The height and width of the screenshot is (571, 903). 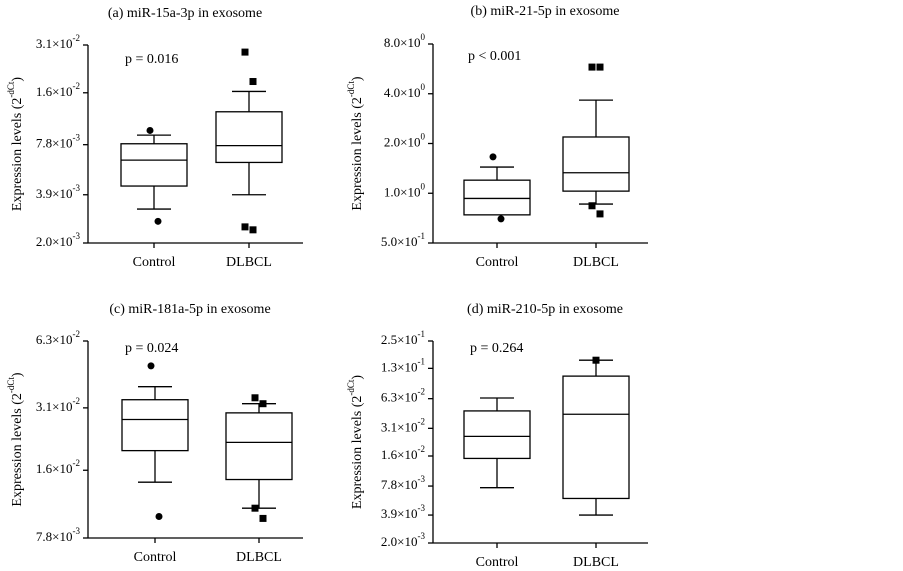 I want to click on p-value: p < 0.001, so click(x=494, y=56).